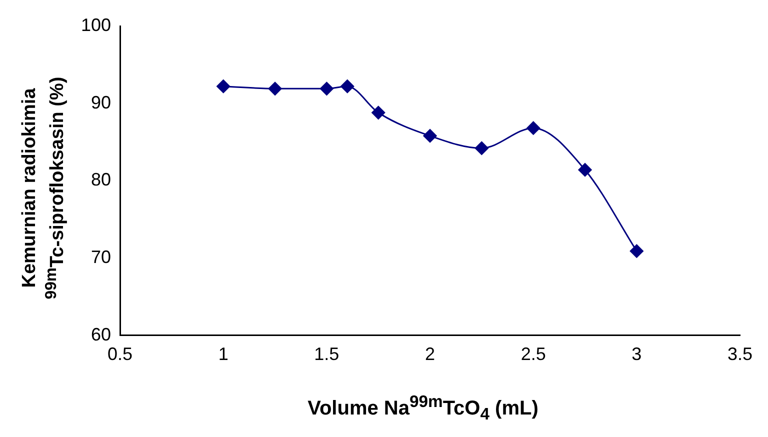  I want to click on x-tick-label: 3, so click(637, 354).